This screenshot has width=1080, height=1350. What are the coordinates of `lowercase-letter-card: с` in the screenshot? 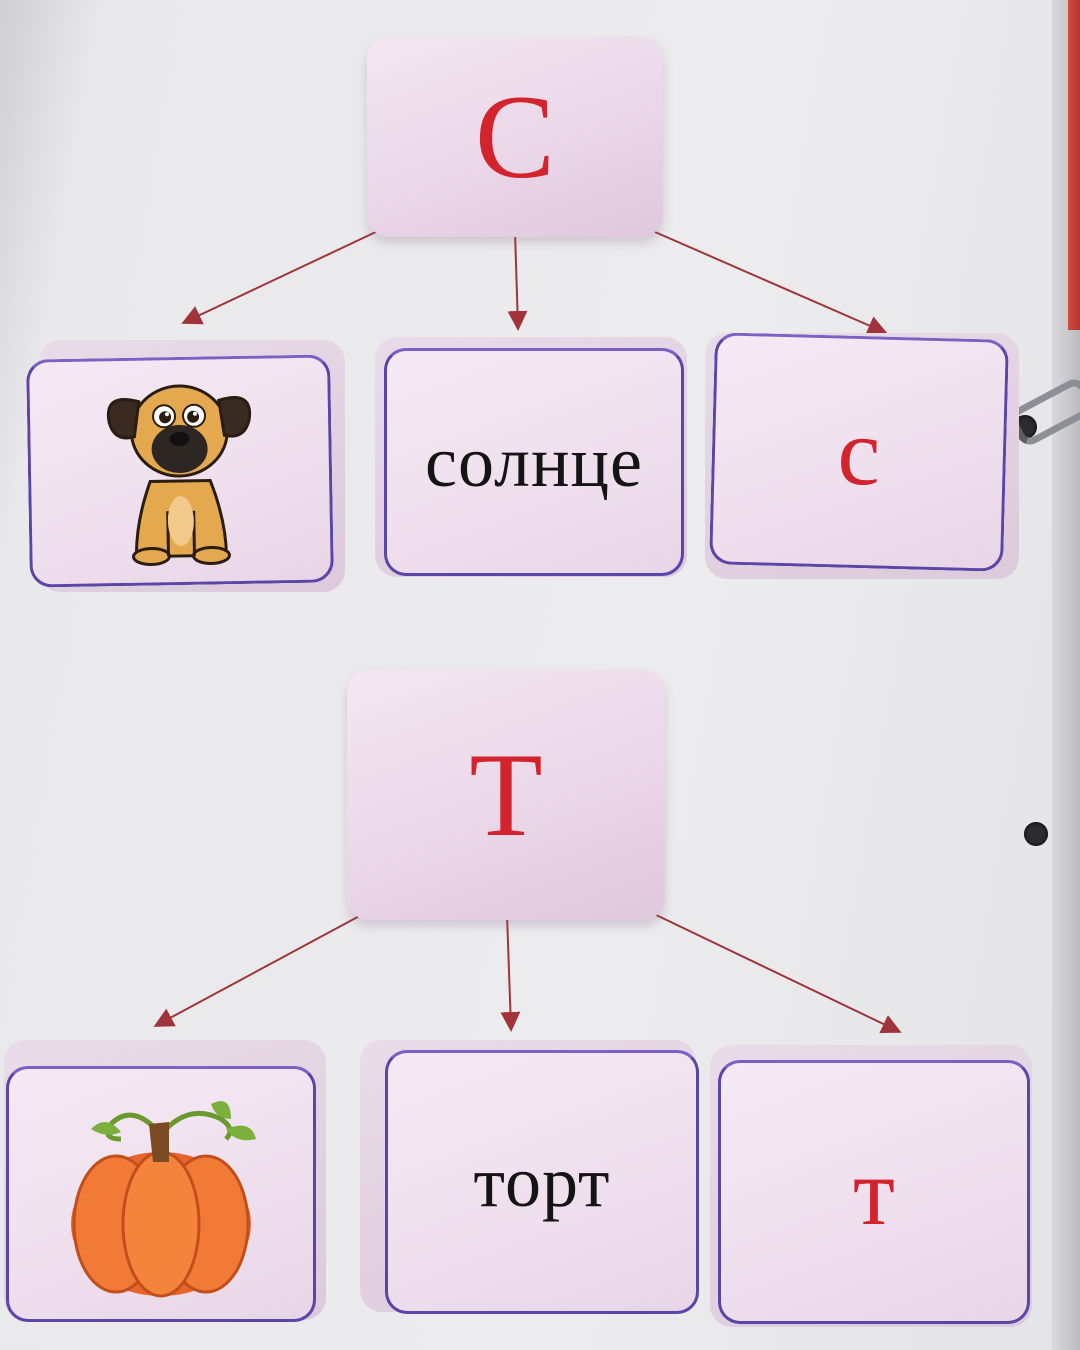 It's located at (859, 452).